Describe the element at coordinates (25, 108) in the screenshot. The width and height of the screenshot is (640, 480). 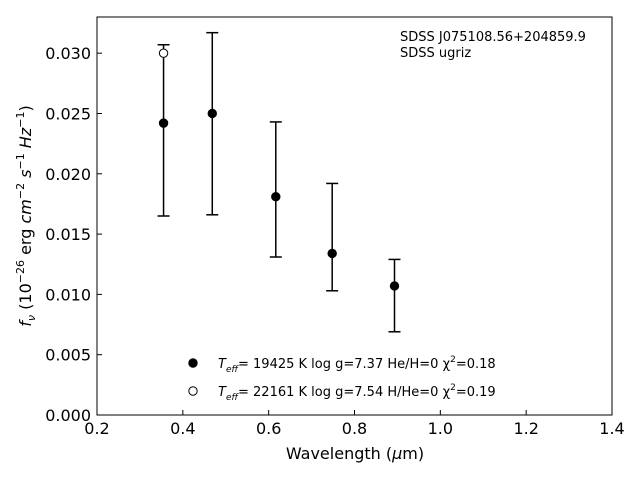
I see `y-axis-label-part: )` at that location.